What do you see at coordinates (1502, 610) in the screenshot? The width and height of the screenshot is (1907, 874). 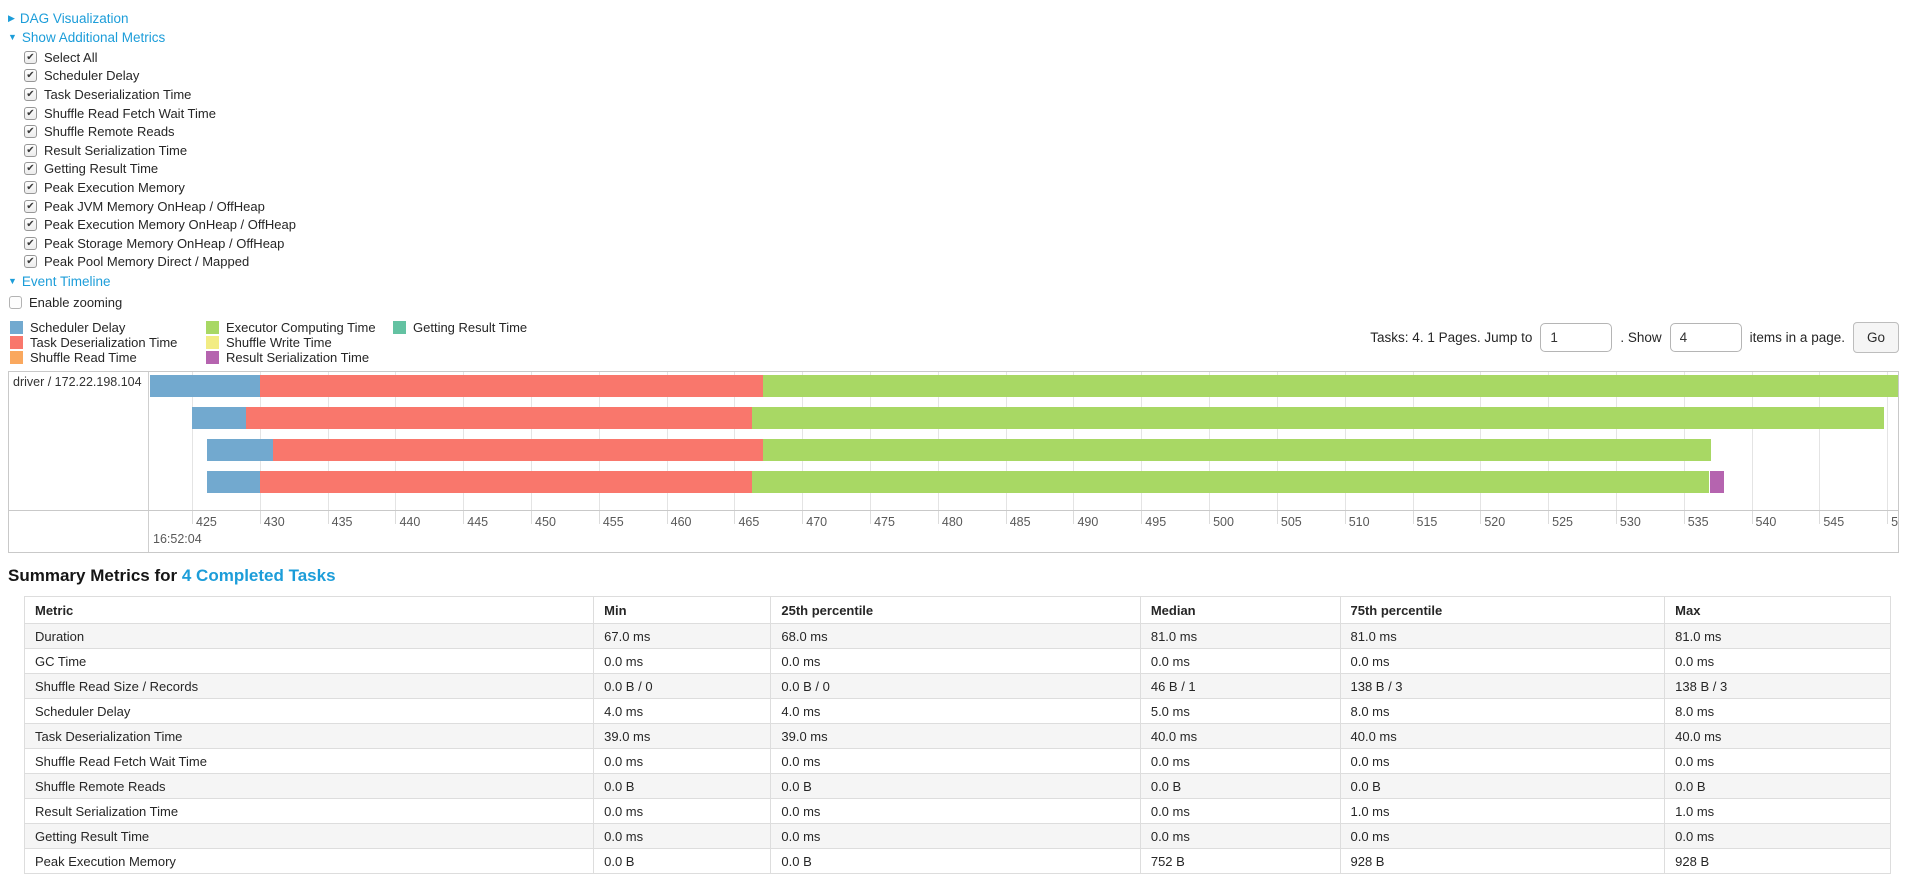 I see `column-header: 75th percentile` at bounding box center [1502, 610].